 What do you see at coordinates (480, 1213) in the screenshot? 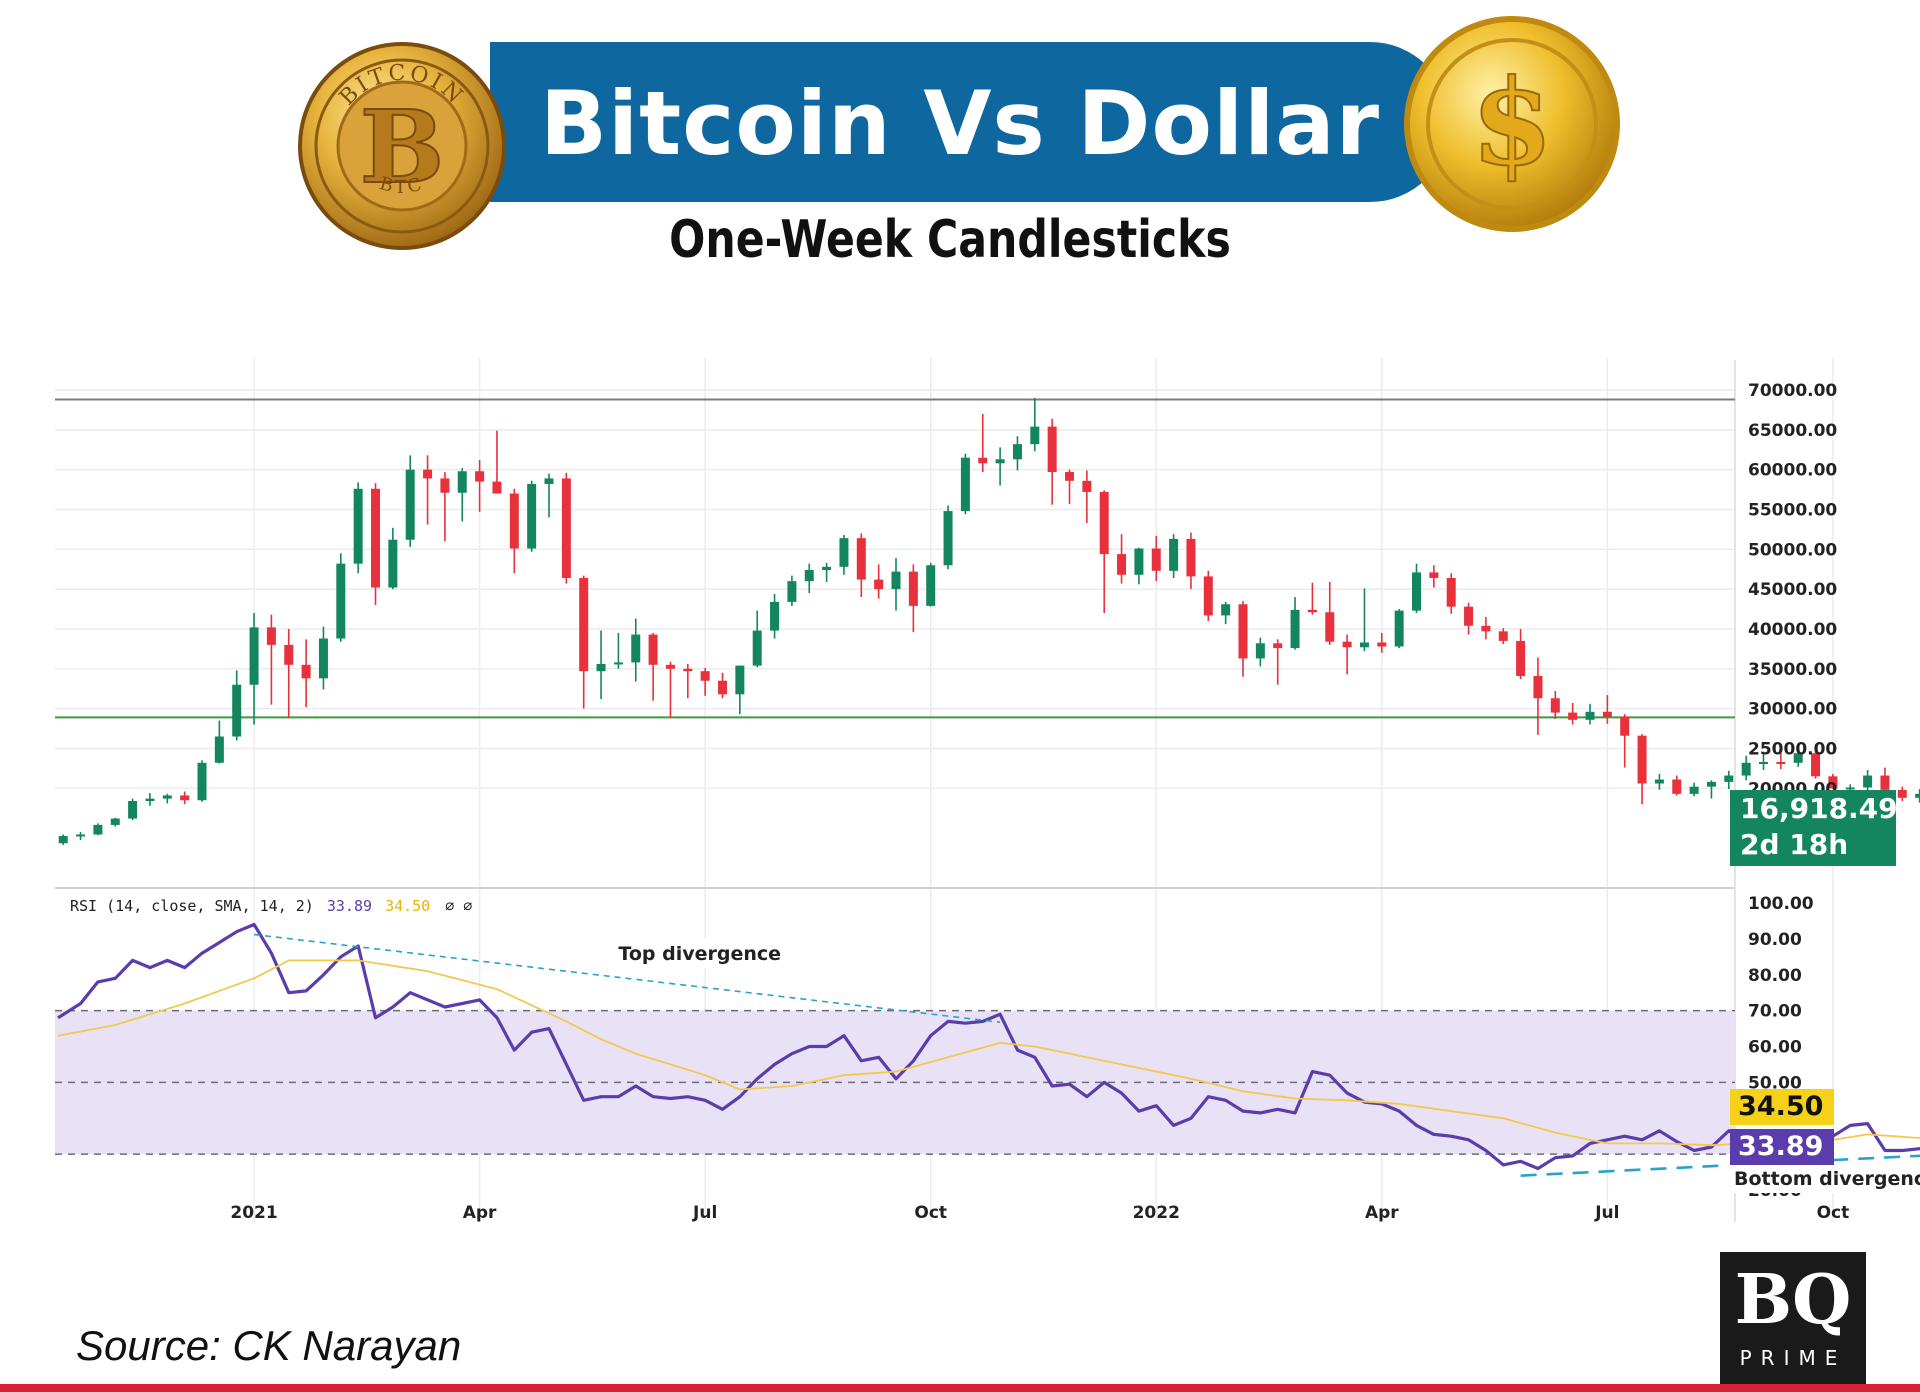
I see `x-tick-label: Apr` at bounding box center [480, 1213].